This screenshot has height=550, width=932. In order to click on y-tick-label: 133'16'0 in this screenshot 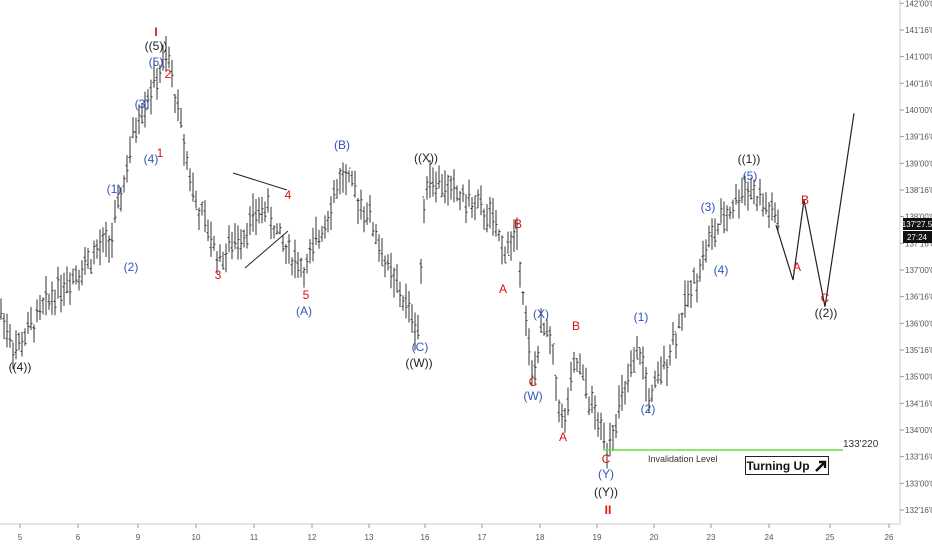, I will do `click(918, 457)`.